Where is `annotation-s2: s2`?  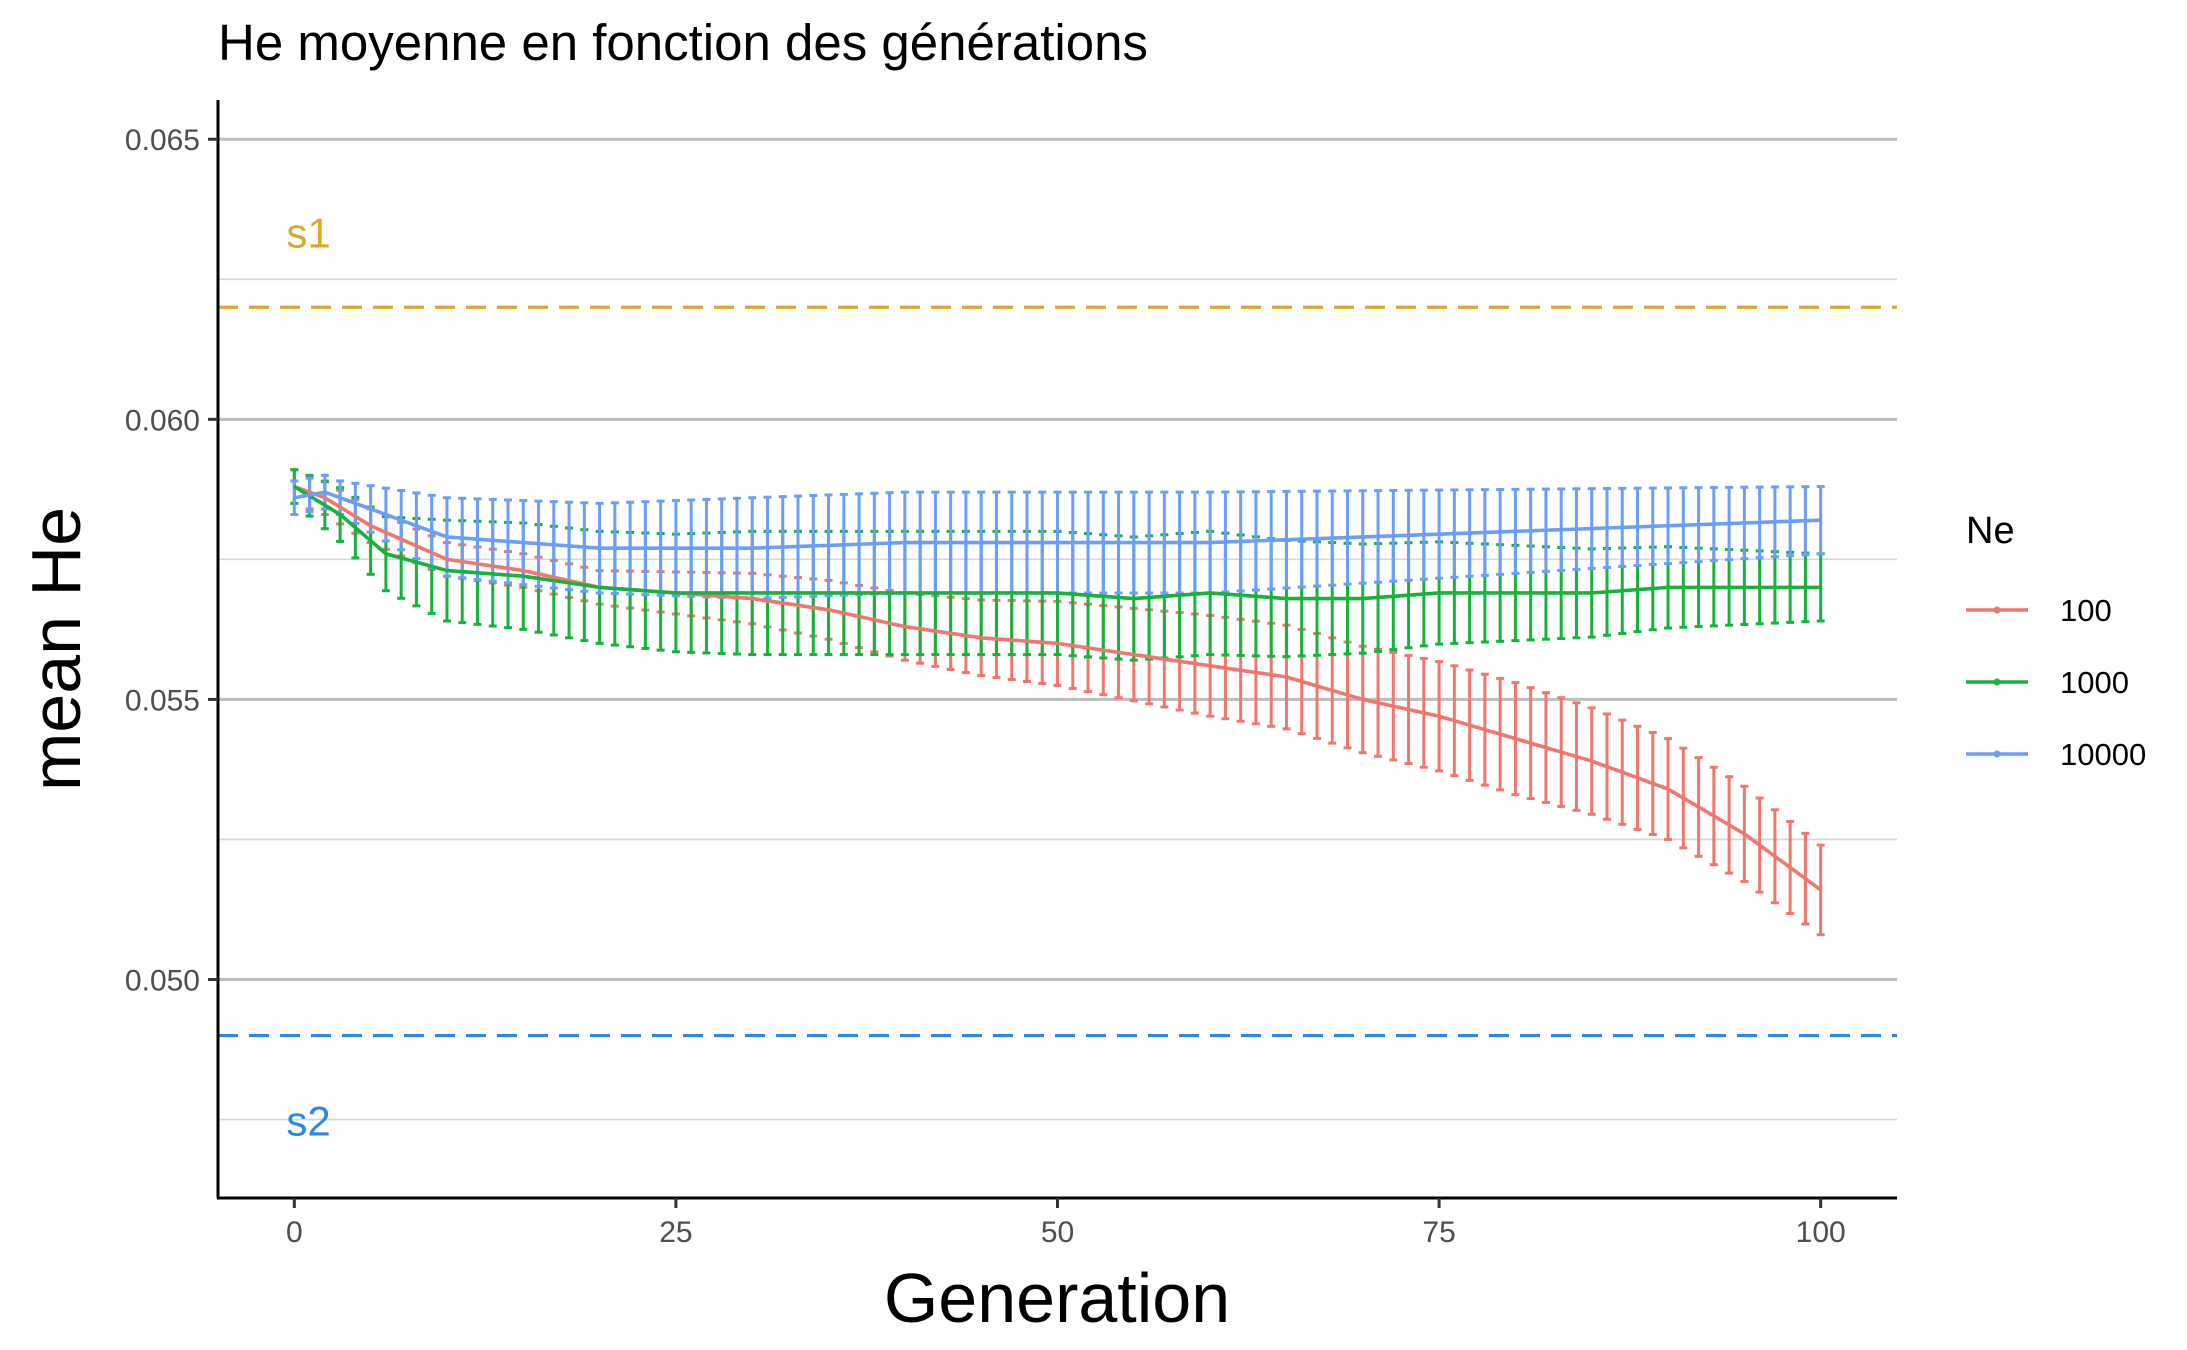
annotation-s2: s2 is located at coordinates (308, 1121).